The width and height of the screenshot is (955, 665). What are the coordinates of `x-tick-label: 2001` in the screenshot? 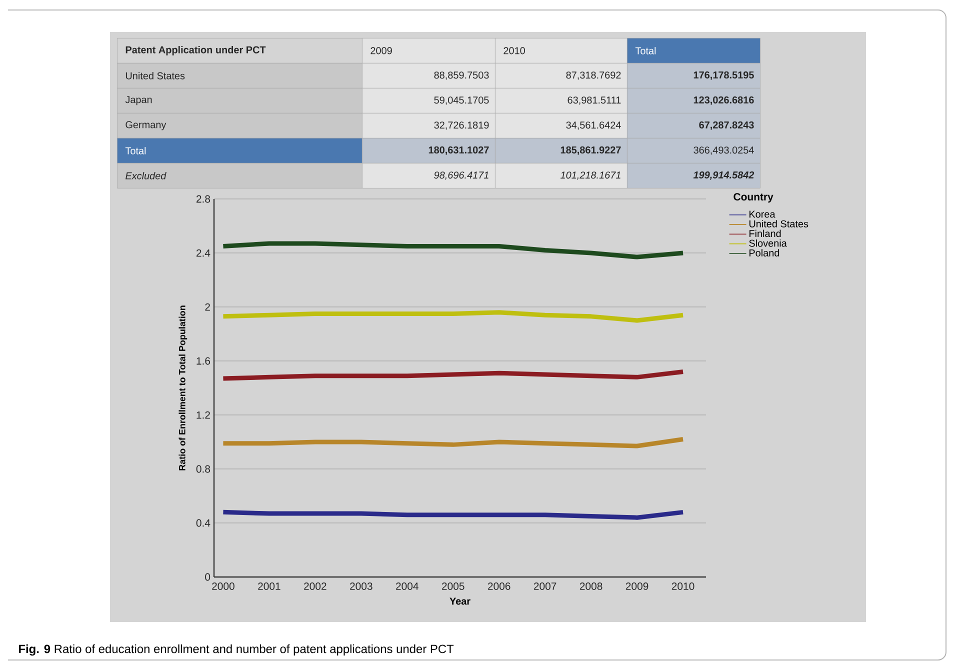 It's located at (269, 586).